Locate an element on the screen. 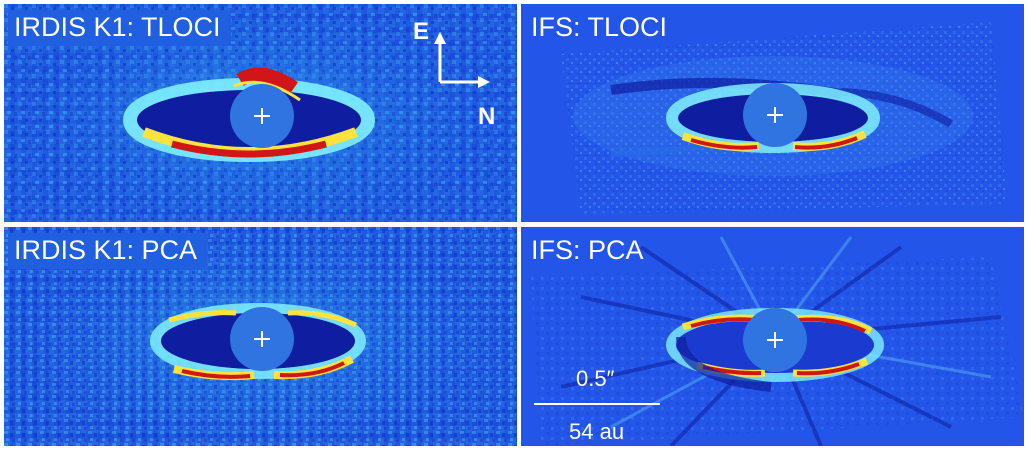  compass-arrows is located at coordinates (462, 60).